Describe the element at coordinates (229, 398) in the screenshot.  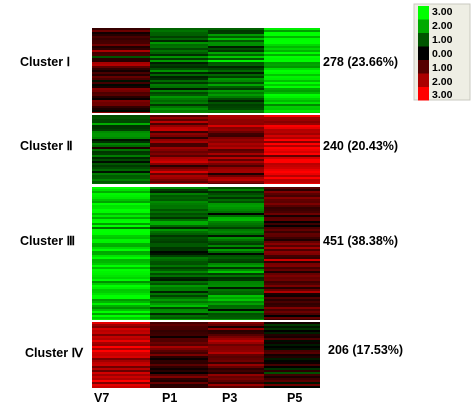
I see `column-label: P3` at that location.